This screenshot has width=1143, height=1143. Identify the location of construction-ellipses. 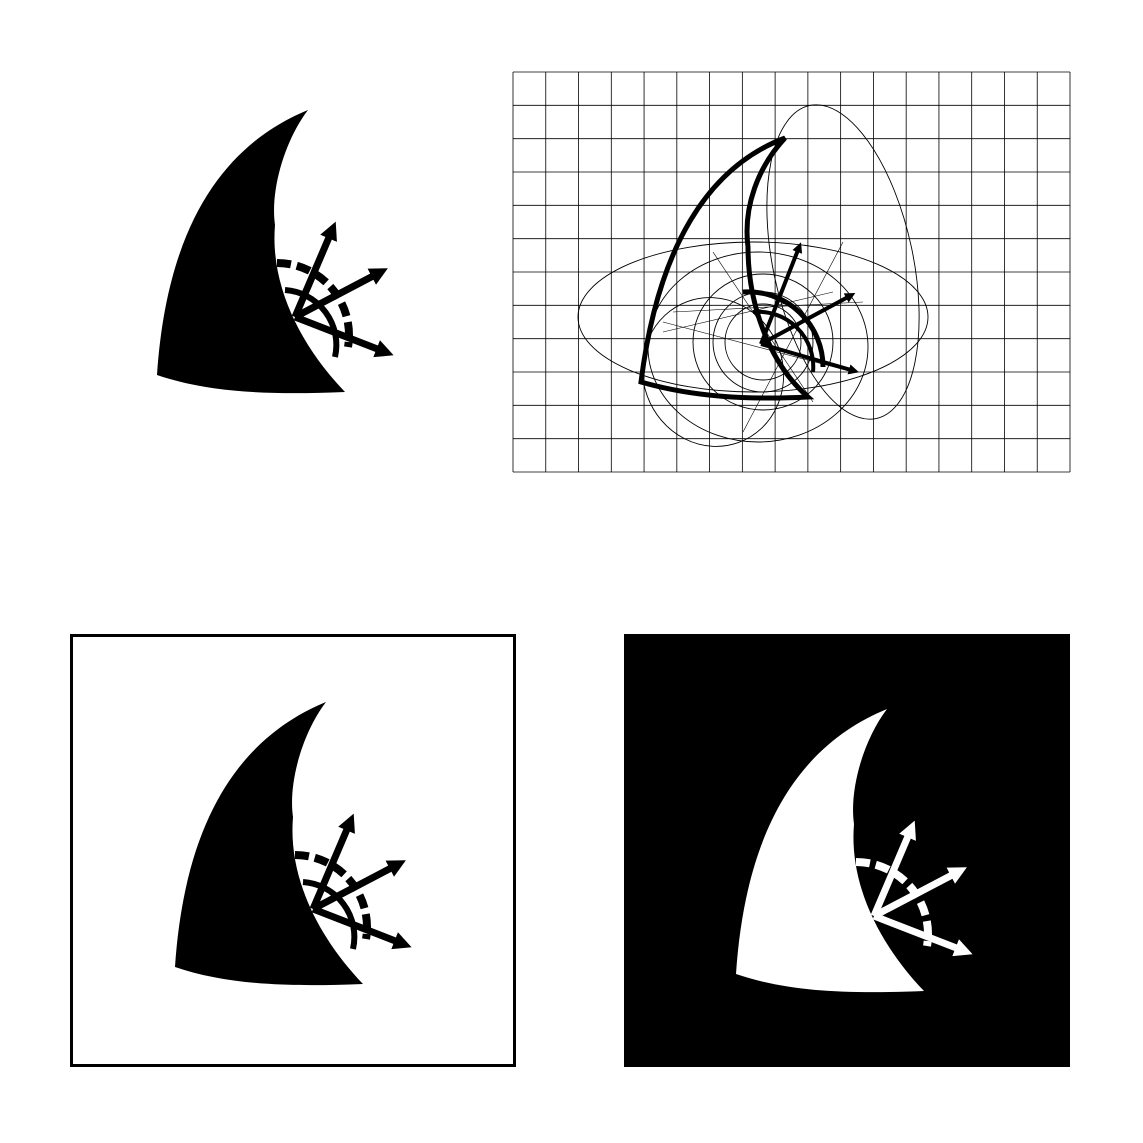
(753, 275).